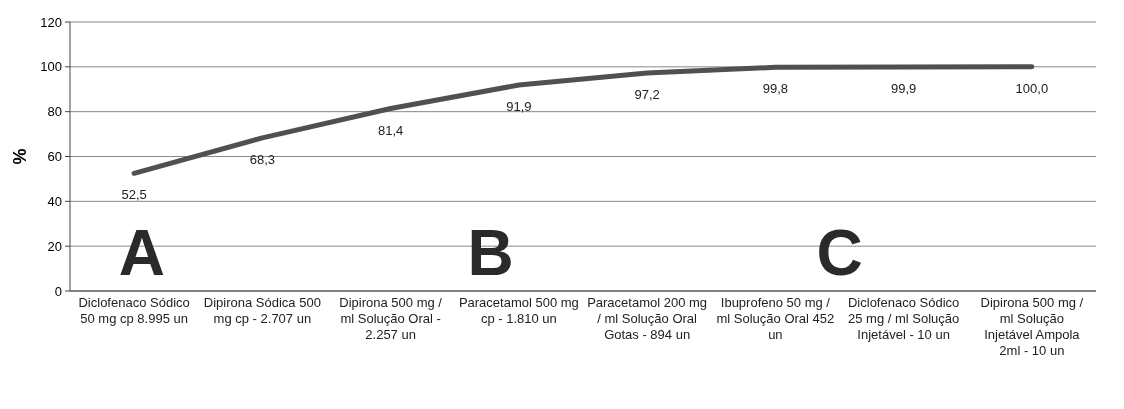  I want to click on data-label: 99,9, so click(903, 89).